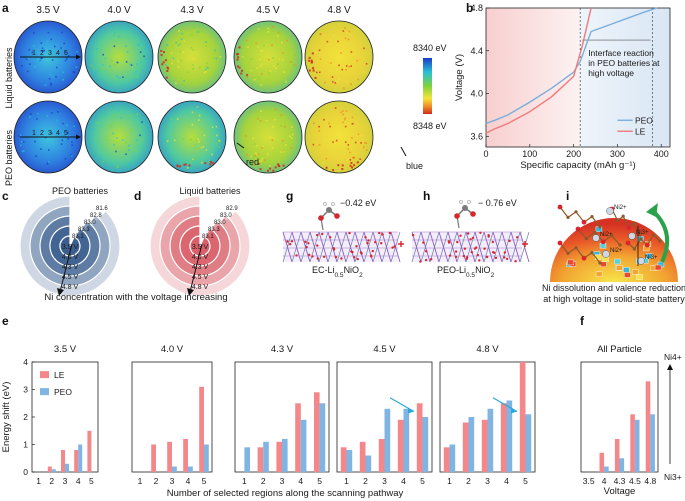 This screenshot has height=501, width=685. Describe the element at coordinates (465, 208) in the screenshot. I see `molecule-atom-c` at that location.